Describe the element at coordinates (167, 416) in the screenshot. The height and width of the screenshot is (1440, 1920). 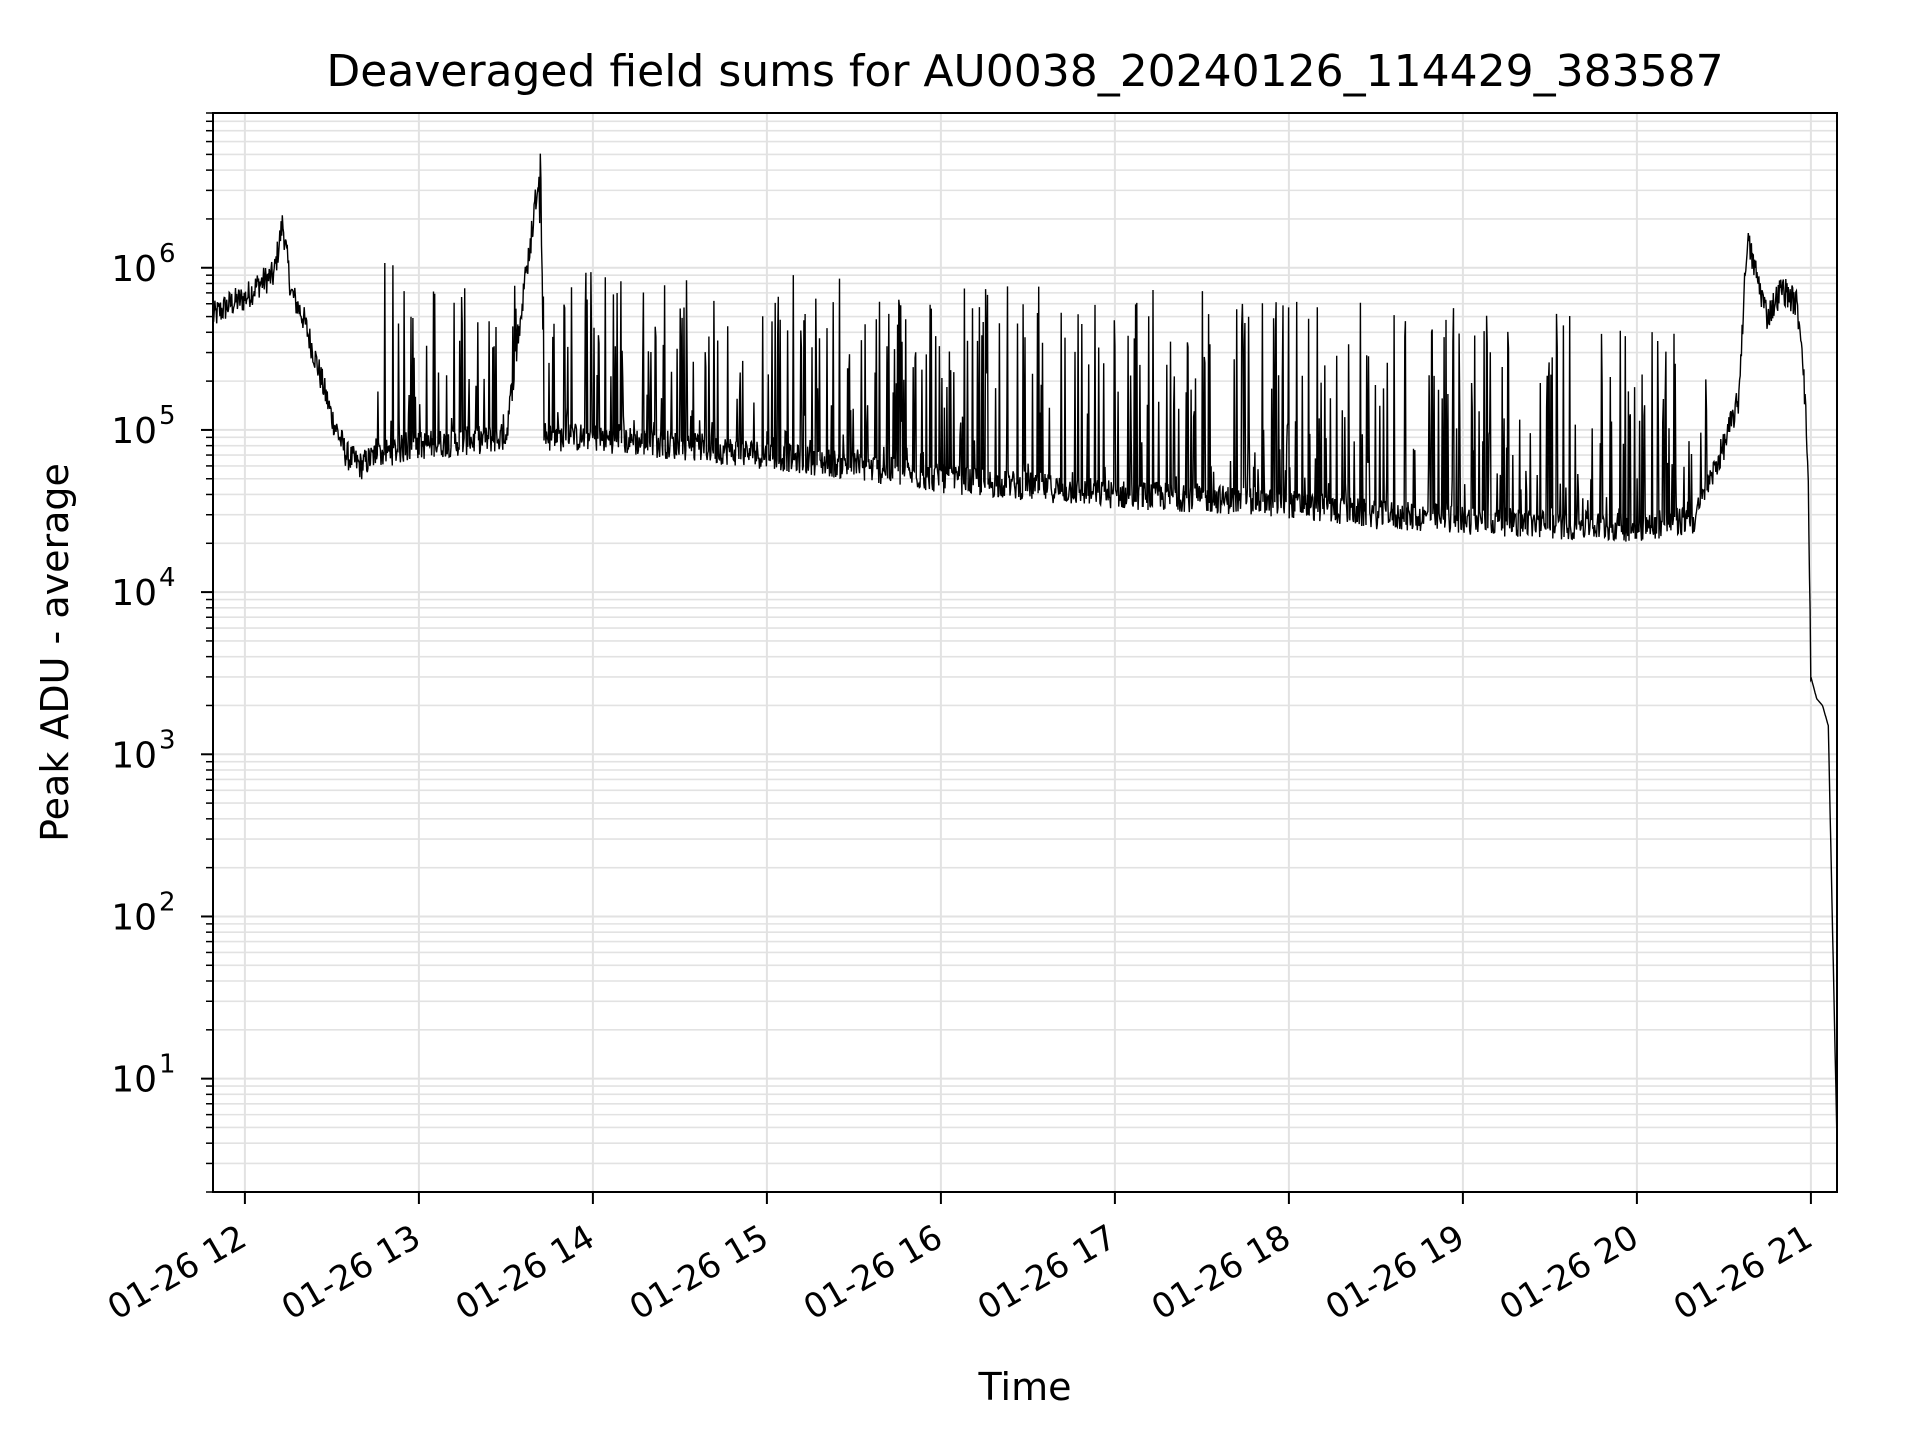
I see `y-tick-exponent: 5` at that location.